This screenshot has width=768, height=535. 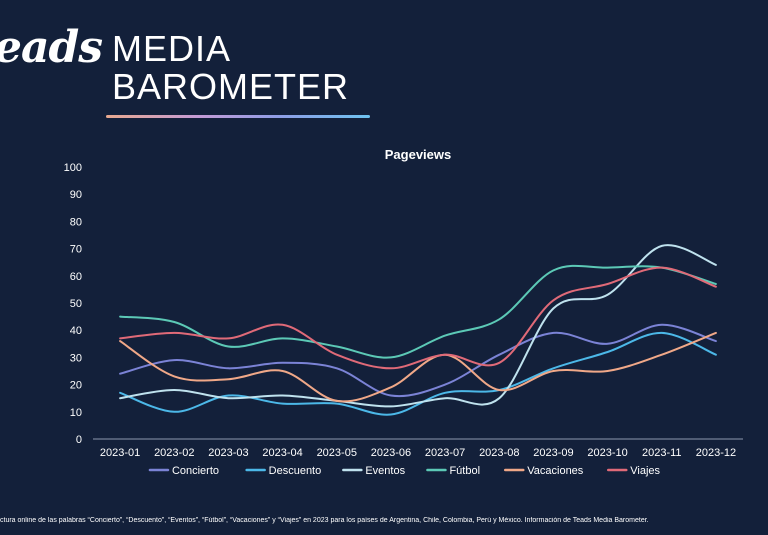 What do you see at coordinates (553, 453) in the screenshot?
I see `x-tick-label: 2023-09` at bounding box center [553, 453].